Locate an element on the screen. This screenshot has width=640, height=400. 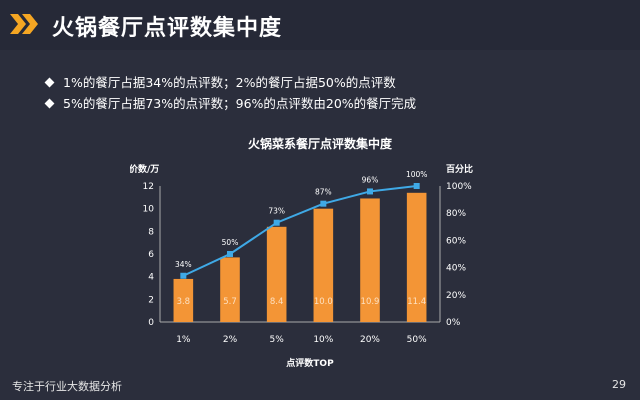
y-tick-label: 0 is located at coordinates (151, 323).